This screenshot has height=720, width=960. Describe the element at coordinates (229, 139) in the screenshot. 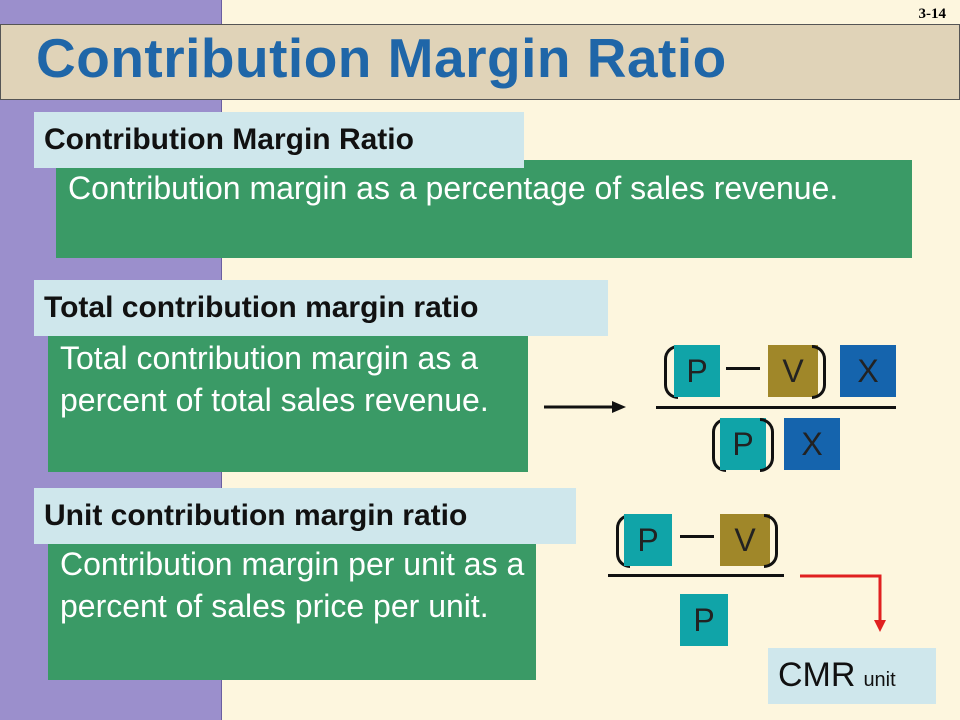

I see `heading-text-cmr: Contribution Margin Ratio` at that location.